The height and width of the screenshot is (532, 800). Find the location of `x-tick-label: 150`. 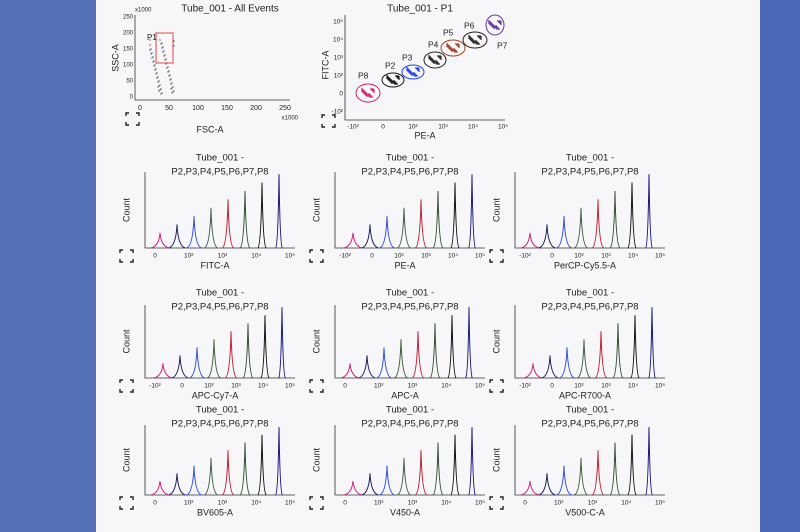

x-tick-label: 150 is located at coordinates (227, 108).